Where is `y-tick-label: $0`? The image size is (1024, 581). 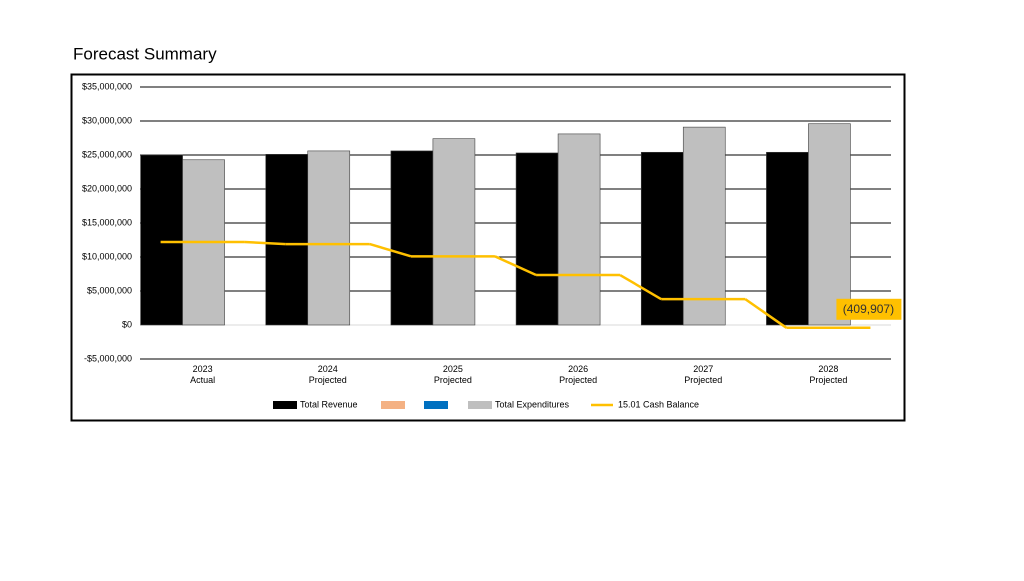
y-tick-label: $0 is located at coordinates (127, 324).